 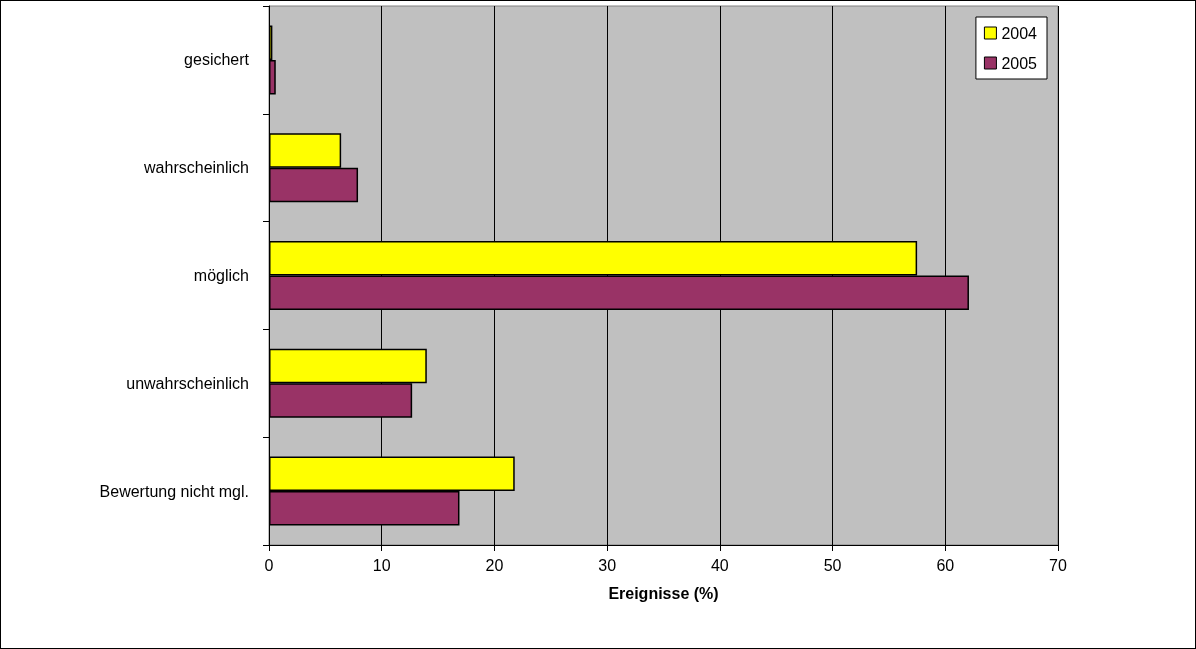 What do you see at coordinates (221, 275) in the screenshot?
I see `y-tick-label: möglich` at bounding box center [221, 275].